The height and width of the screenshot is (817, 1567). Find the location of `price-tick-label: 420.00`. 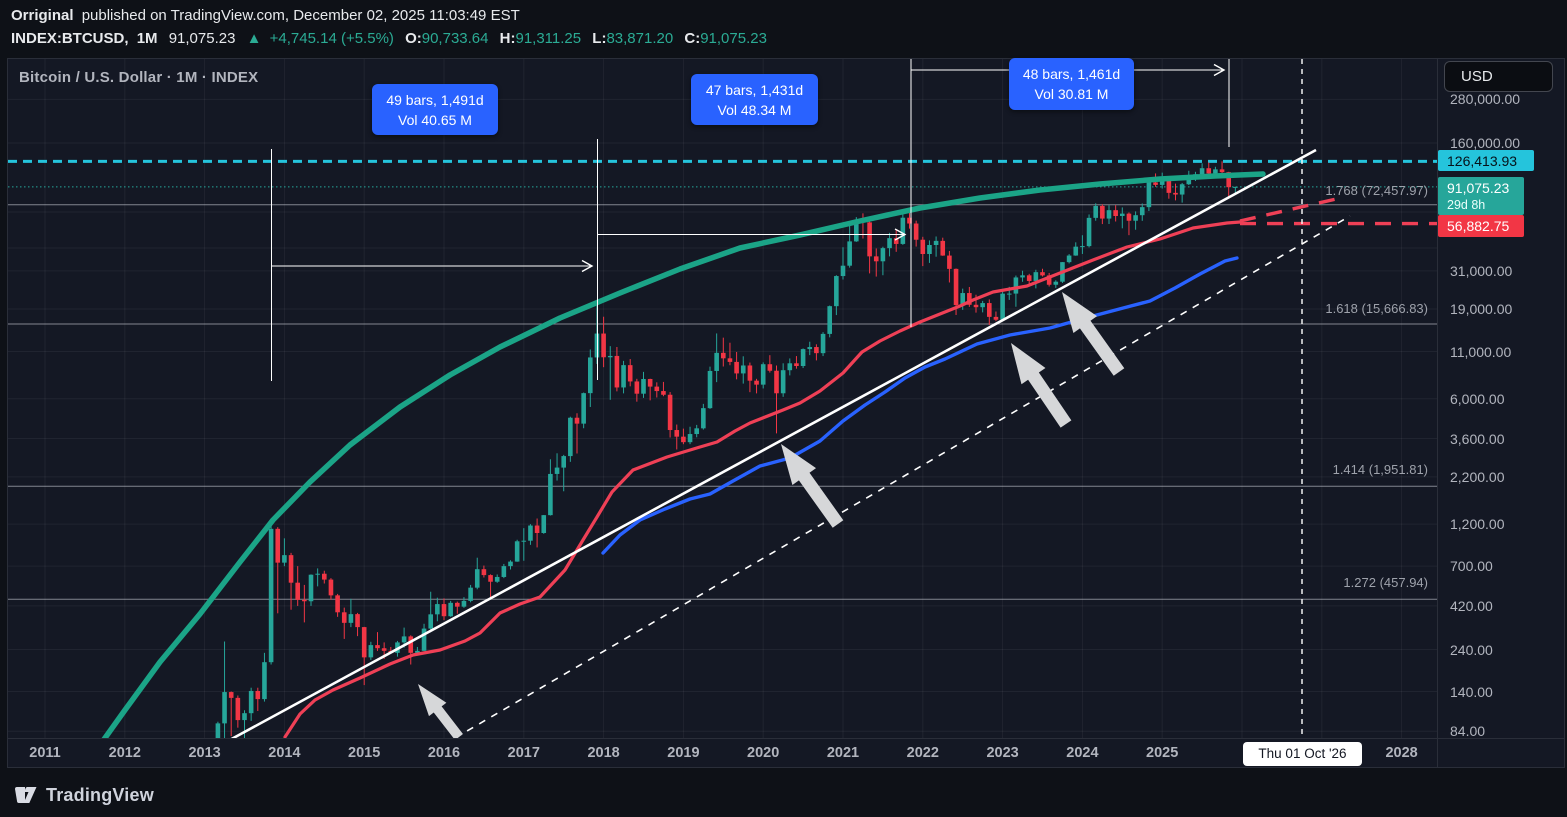

price-tick-label: 420.00 is located at coordinates (1471, 605).